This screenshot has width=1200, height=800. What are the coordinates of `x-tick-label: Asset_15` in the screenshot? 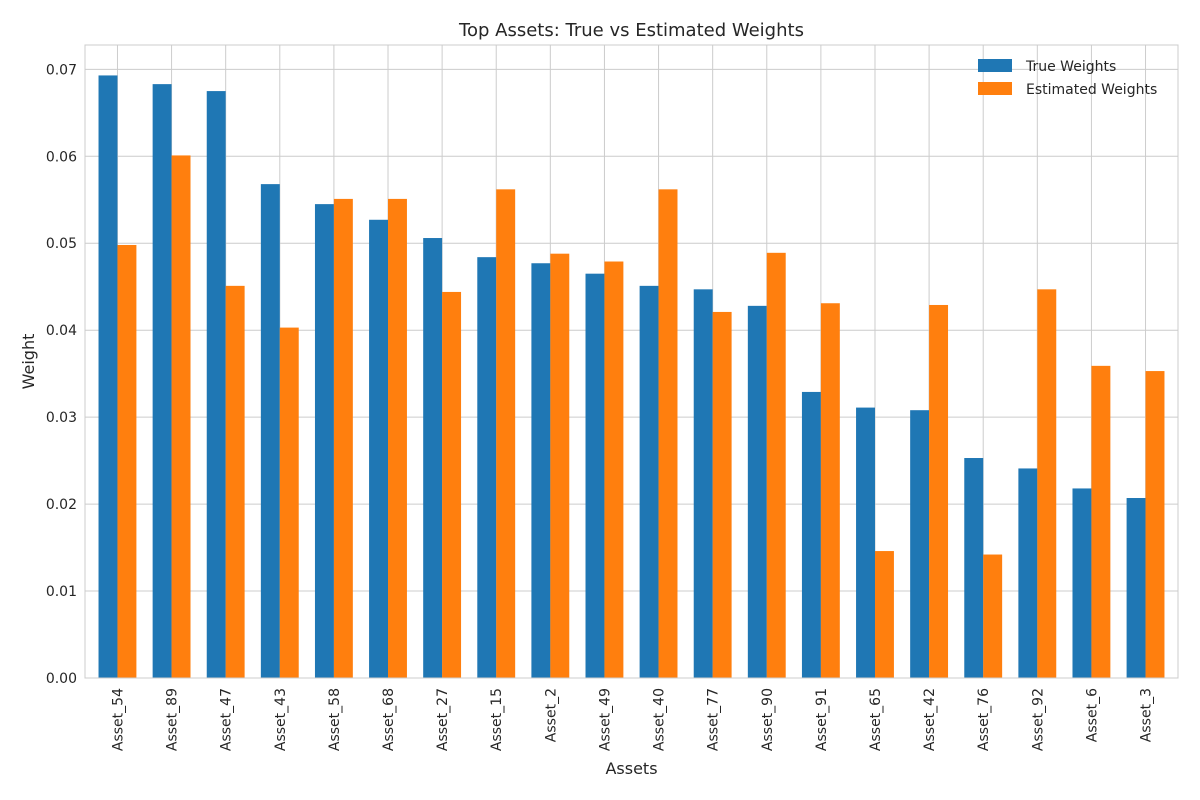 It's located at (497, 719).